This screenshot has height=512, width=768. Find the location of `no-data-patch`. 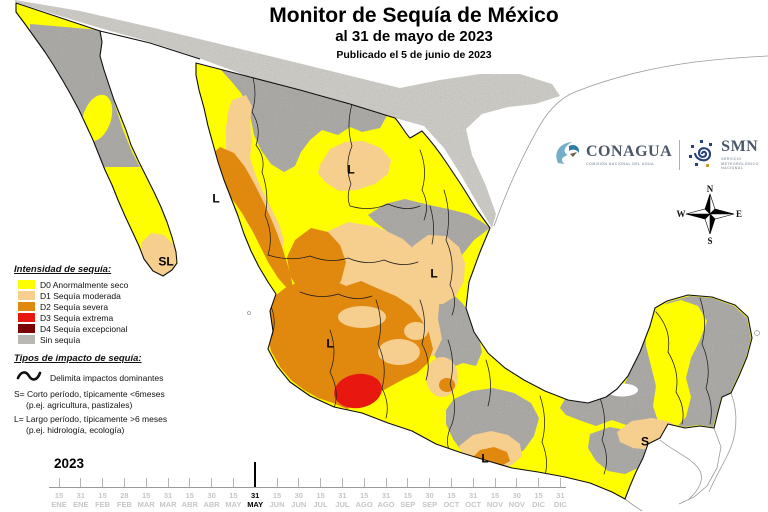

no-data-patch is located at coordinates (622, 390).